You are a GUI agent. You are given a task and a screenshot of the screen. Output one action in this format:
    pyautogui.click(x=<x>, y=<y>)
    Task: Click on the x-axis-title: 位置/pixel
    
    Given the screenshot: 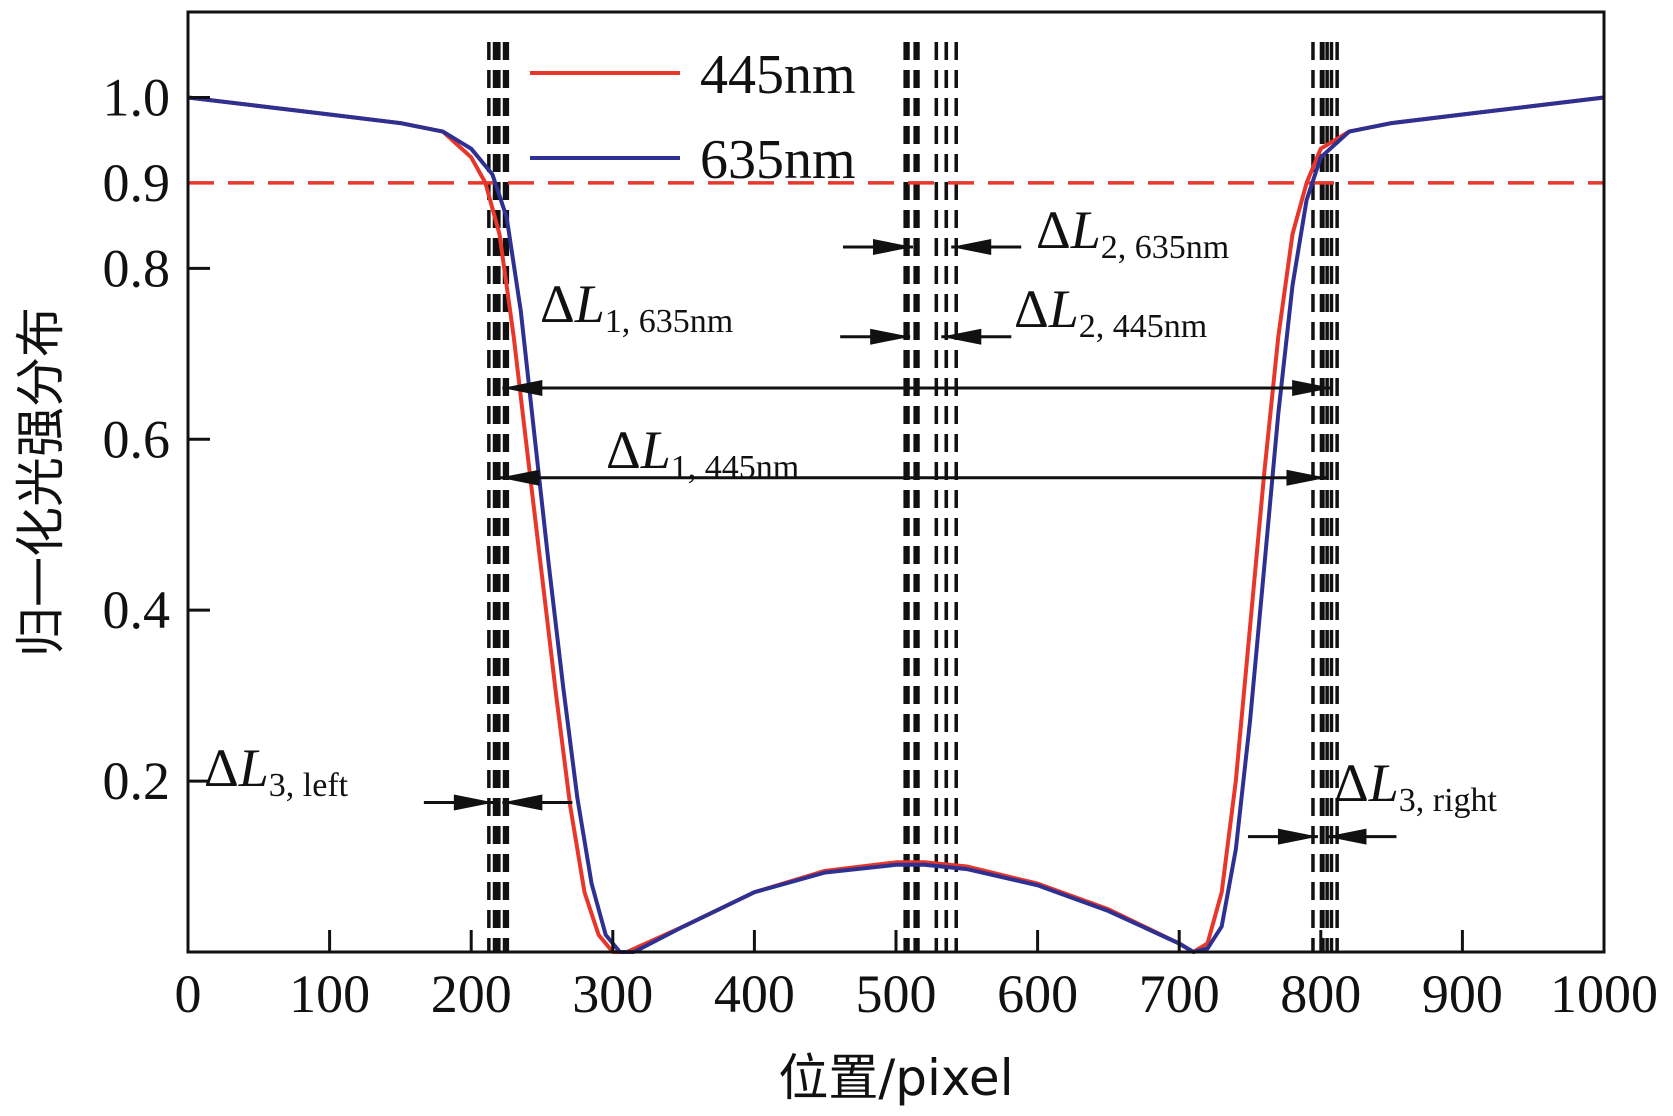 What is the action you would take?
    pyautogui.click(x=895, y=1078)
    